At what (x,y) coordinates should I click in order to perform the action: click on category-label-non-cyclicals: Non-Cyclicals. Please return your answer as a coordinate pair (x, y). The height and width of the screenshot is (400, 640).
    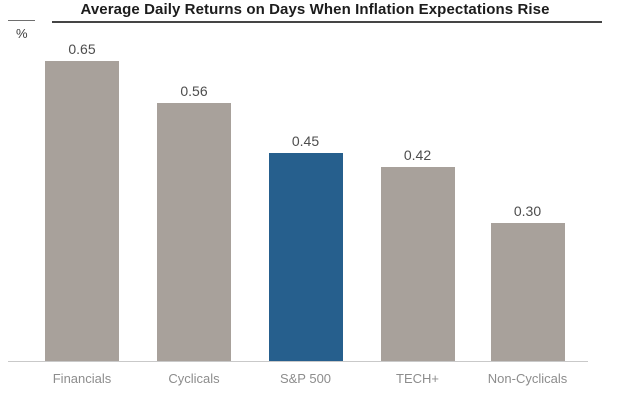
    Looking at the image, I should click on (527, 378).